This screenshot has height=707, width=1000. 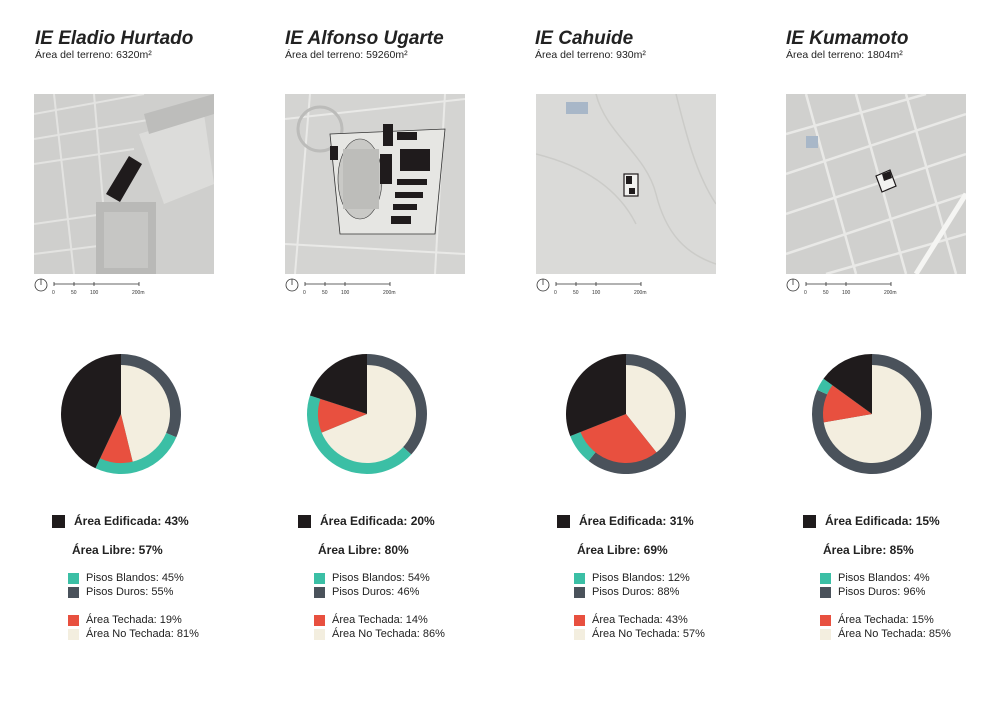 What do you see at coordinates (886, 620) in the screenshot?
I see `legend-label: Área Techada: 15%` at bounding box center [886, 620].